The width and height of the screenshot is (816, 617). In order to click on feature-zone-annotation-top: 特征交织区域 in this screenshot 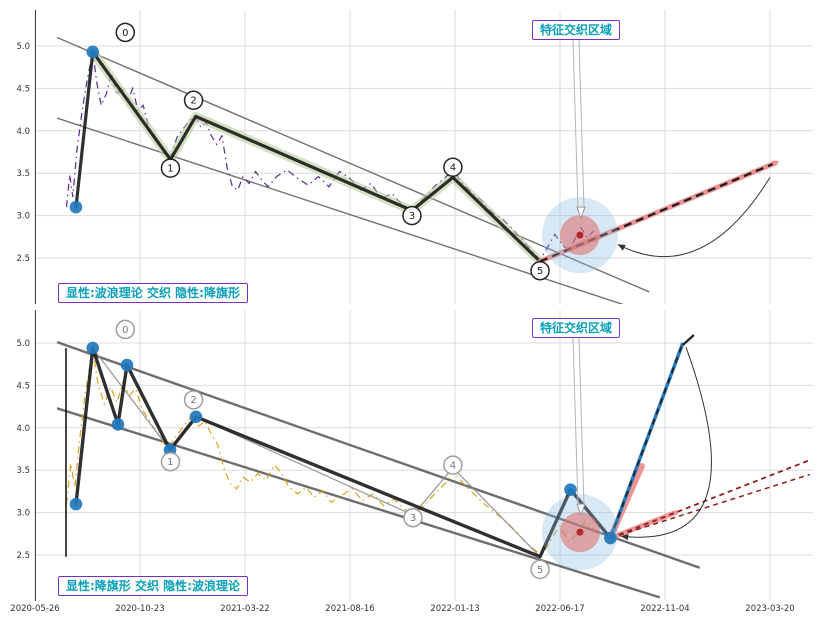, I will do `click(576, 30)`.